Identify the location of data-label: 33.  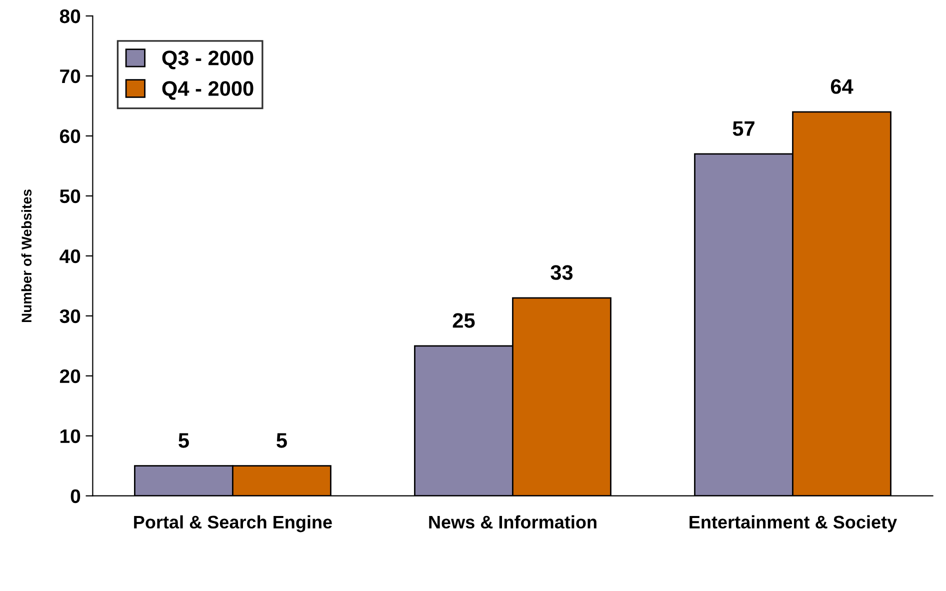
(561, 272).